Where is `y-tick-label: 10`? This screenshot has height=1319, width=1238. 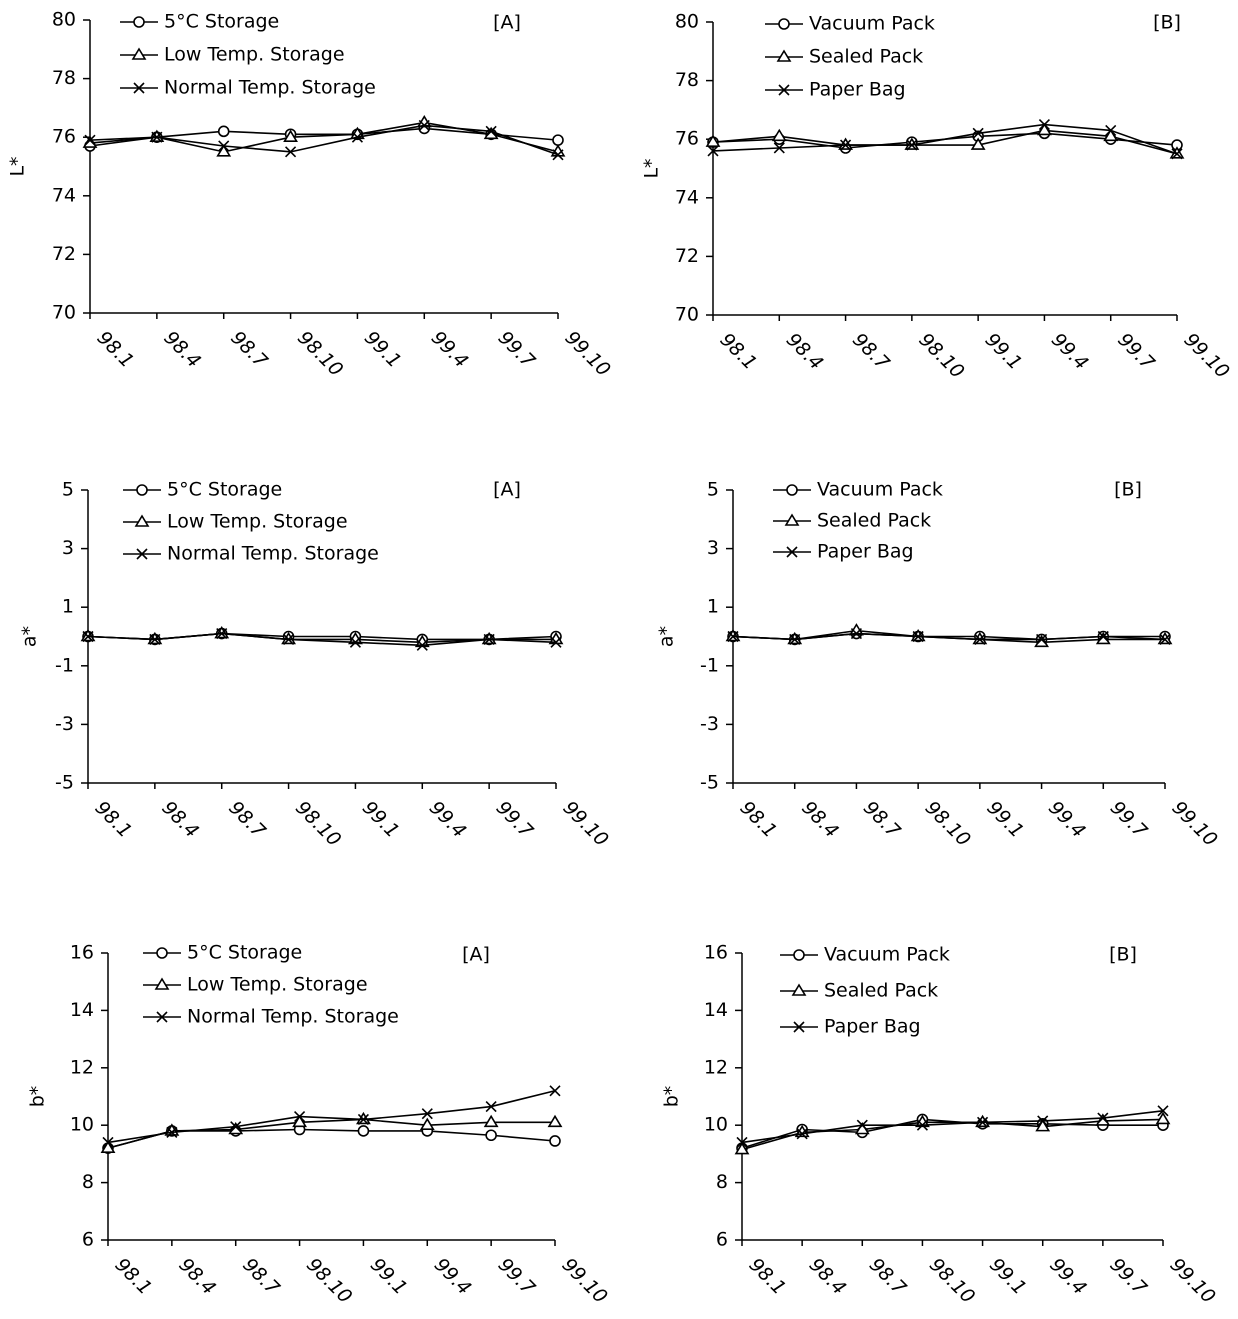
y-tick-label: 10 is located at coordinates (82, 1125).